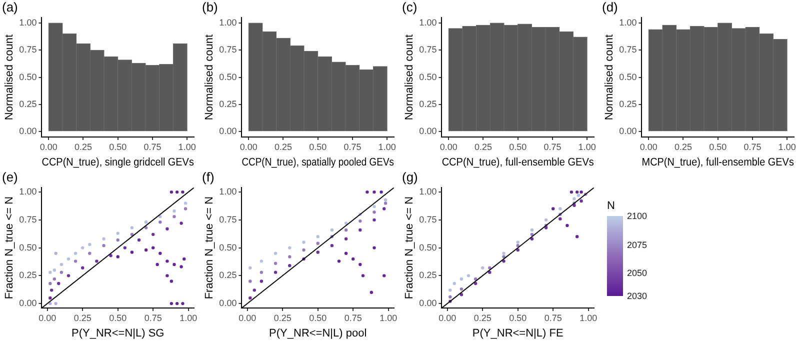  I want to click on chart-title: (a), so click(10, 7).